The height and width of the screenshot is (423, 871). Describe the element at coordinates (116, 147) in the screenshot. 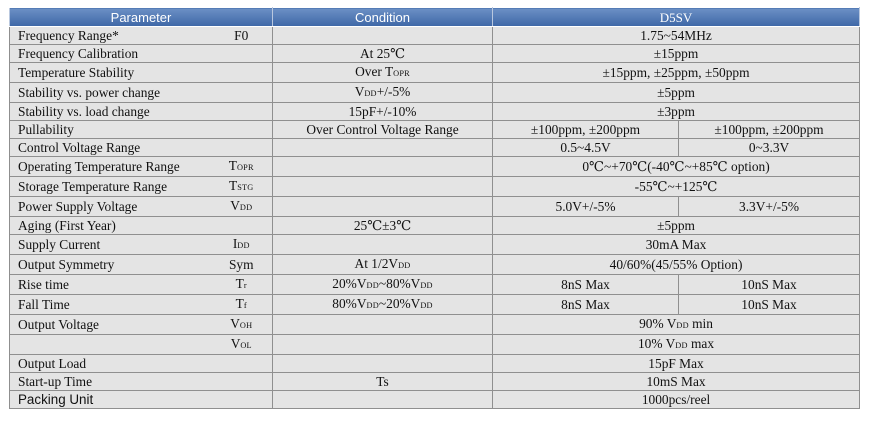

I see `param-cell: Control Voltage Range` at that location.